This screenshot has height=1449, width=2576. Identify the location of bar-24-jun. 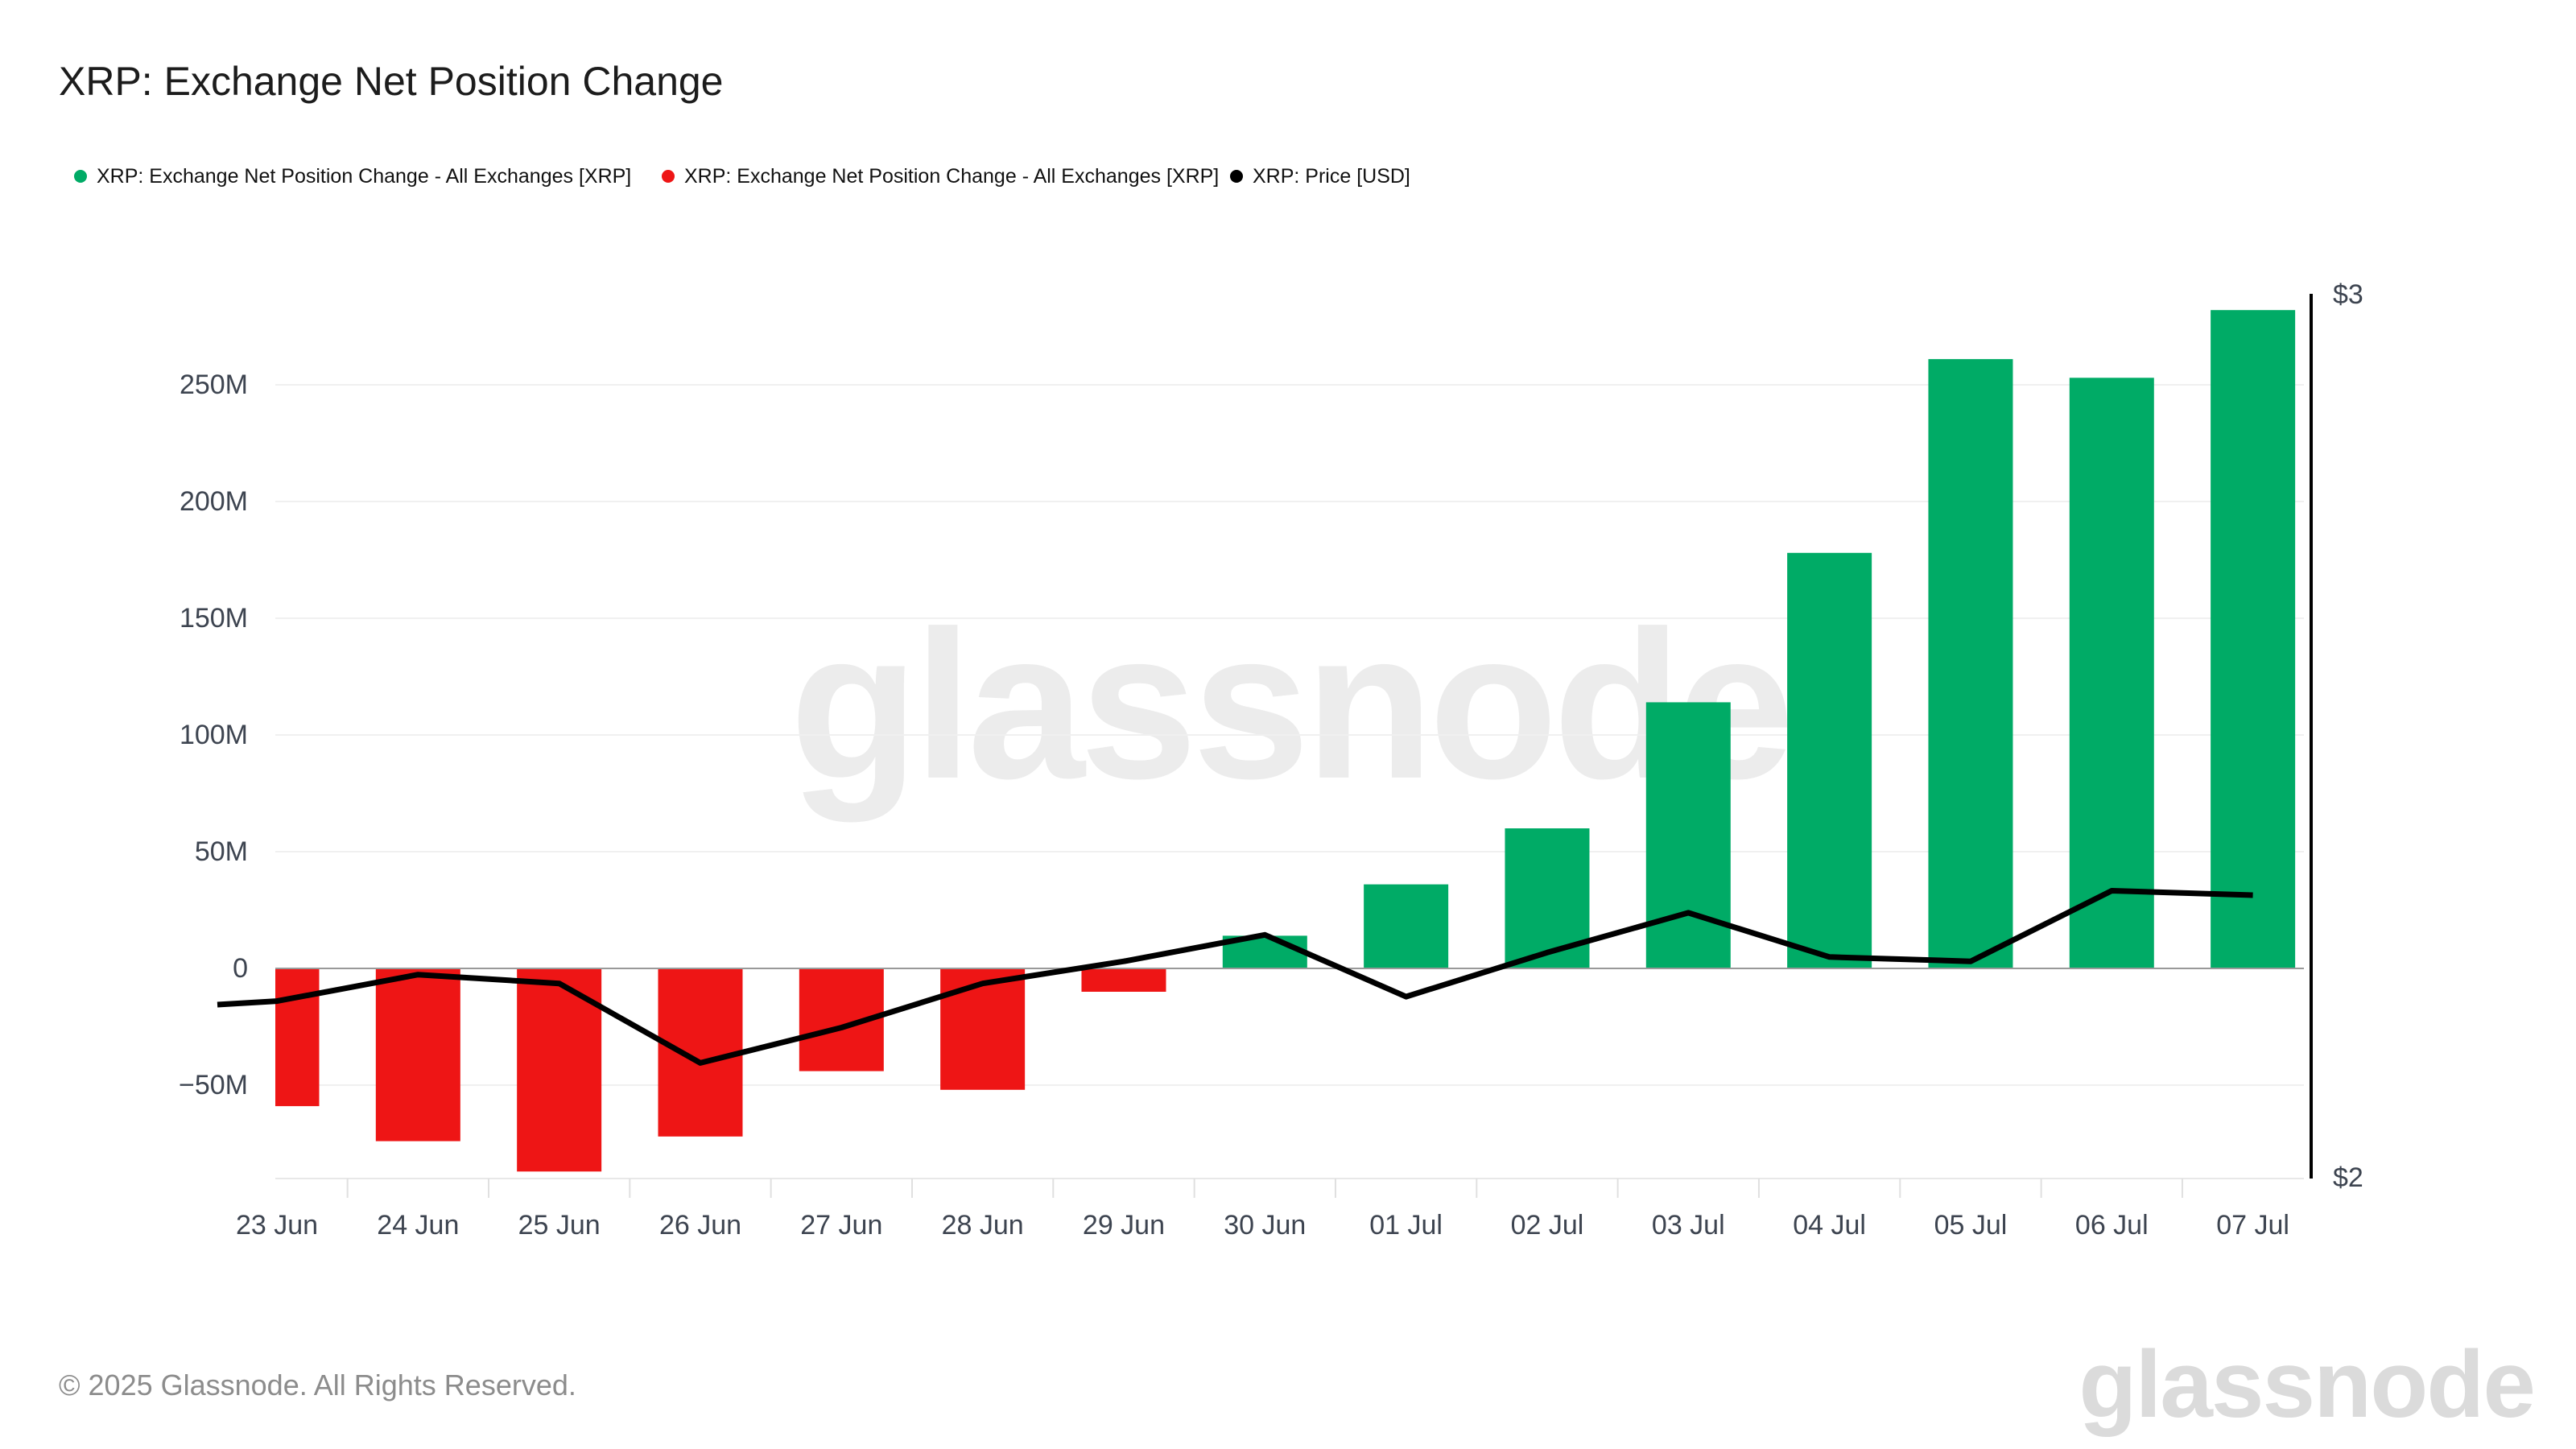
(417, 1054).